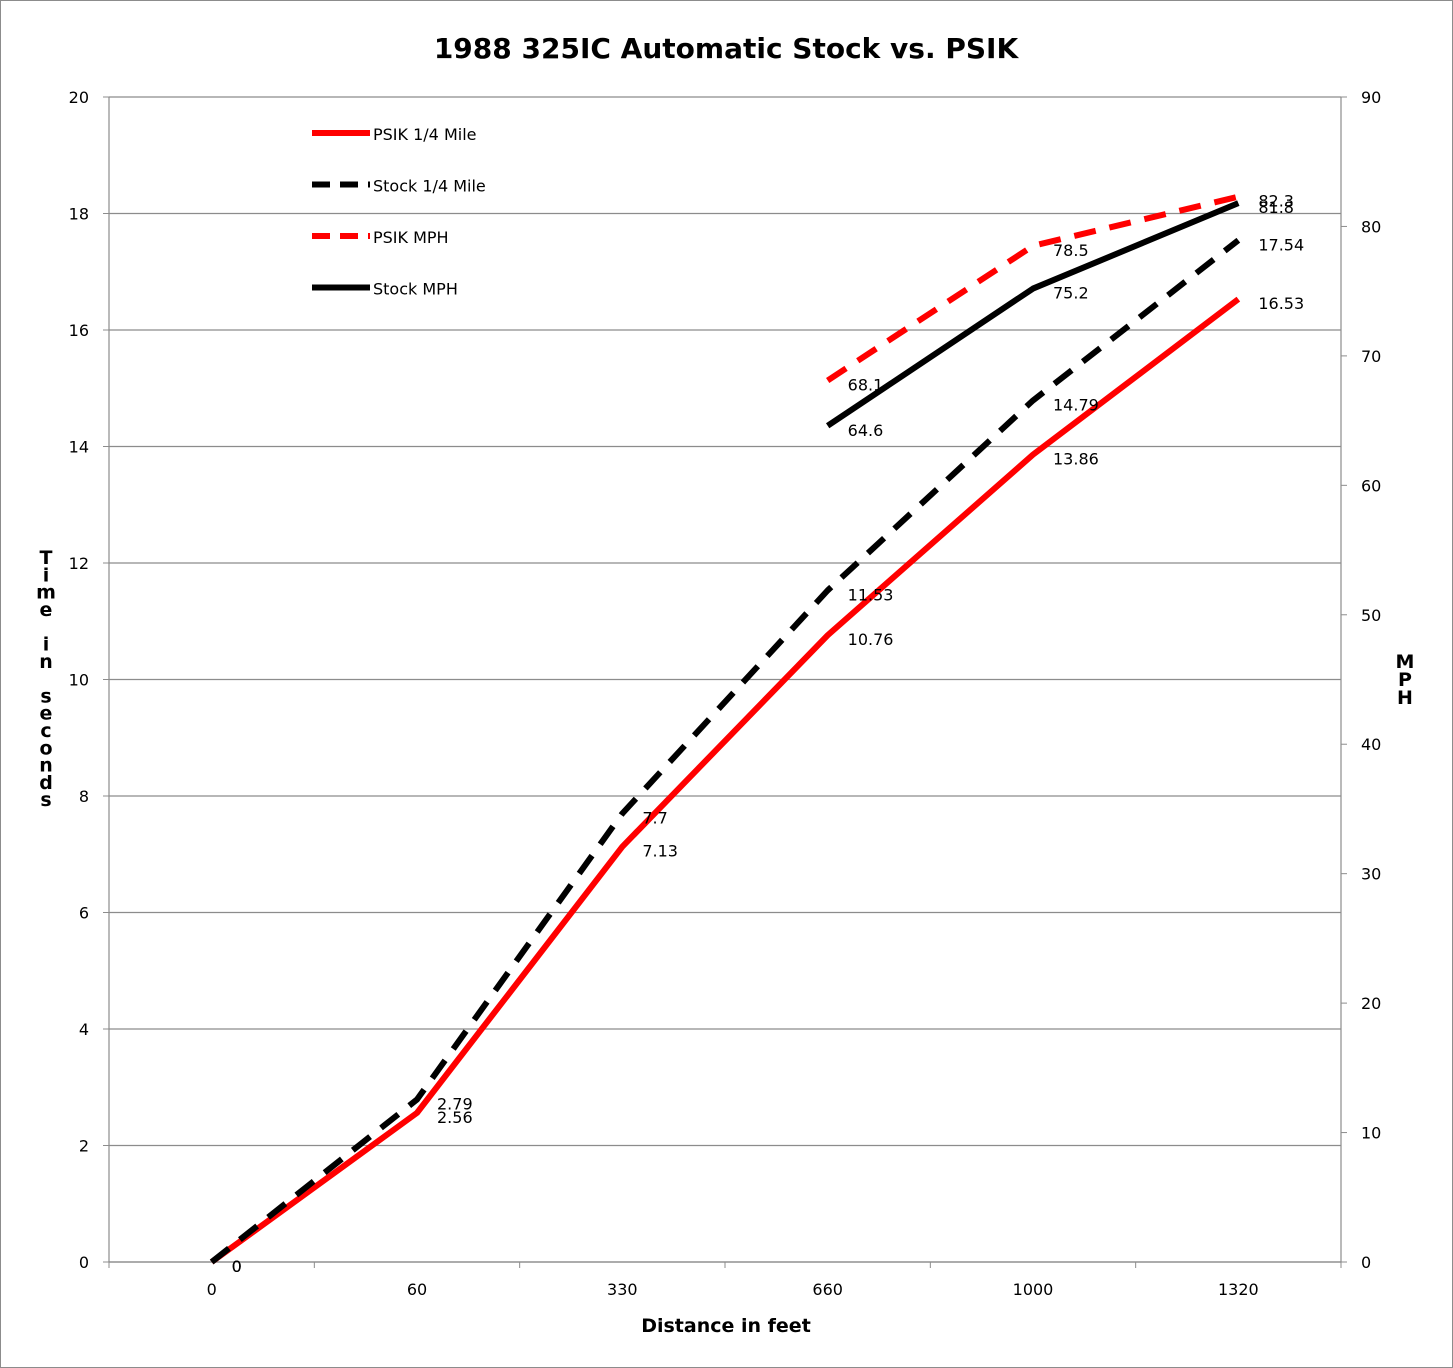 The image size is (1453, 1368). I want to click on y2-tick-label-1: 10, so click(1371, 1133).